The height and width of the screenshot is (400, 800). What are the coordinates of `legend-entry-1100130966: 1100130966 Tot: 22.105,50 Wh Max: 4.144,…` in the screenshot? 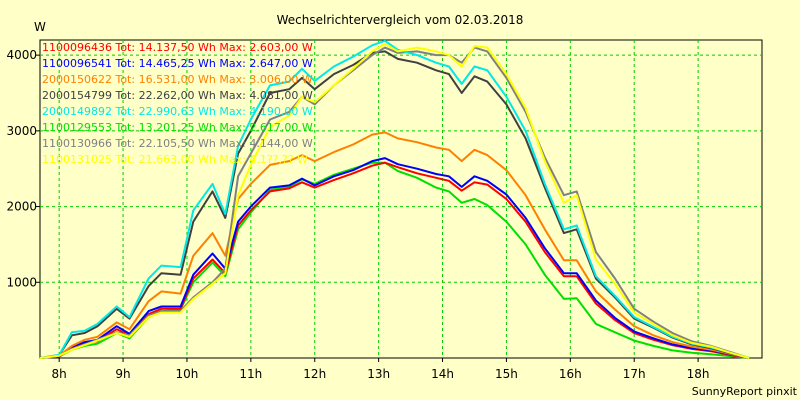 It's located at (177, 143).